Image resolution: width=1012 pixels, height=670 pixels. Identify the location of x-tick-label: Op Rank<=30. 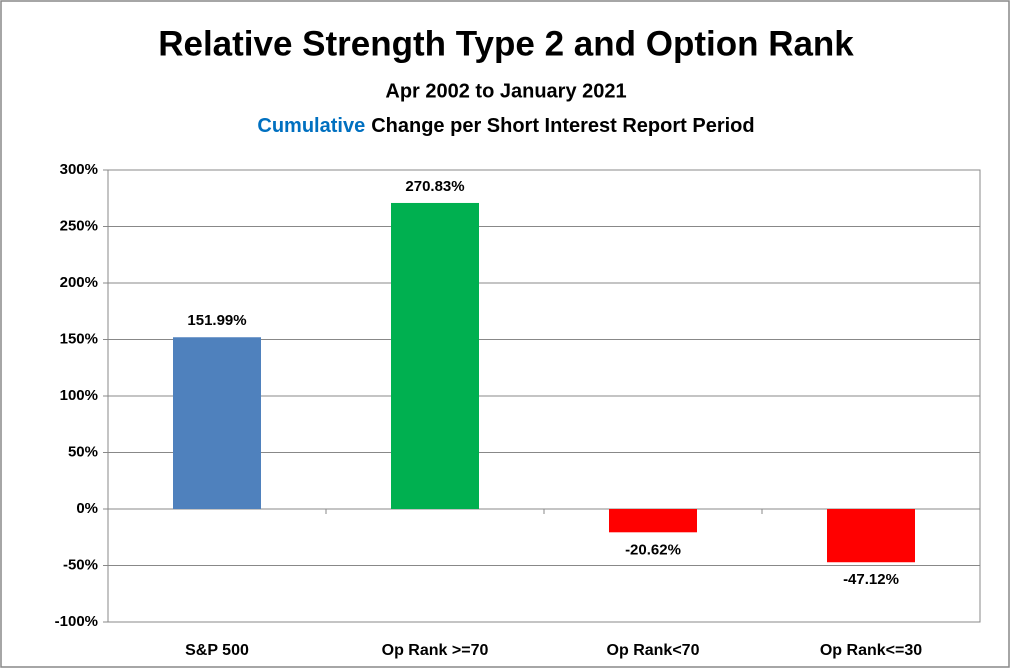
(871, 650).